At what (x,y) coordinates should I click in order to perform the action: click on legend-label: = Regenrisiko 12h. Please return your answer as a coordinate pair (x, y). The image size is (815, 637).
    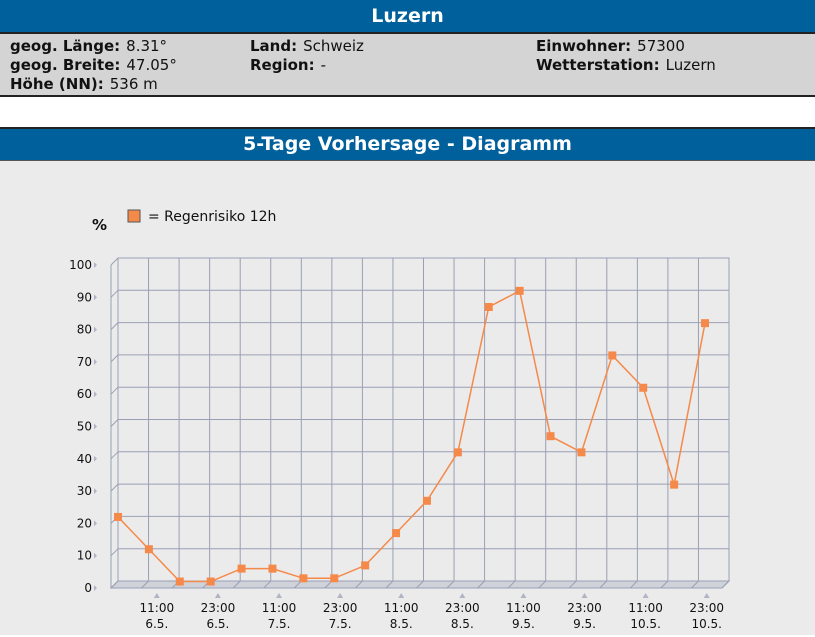
    Looking at the image, I should click on (212, 217).